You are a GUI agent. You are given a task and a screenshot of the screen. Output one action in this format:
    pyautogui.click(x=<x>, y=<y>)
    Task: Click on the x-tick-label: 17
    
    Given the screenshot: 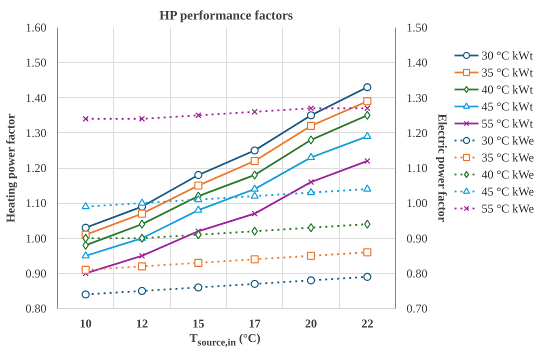 What is the action you would take?
    pyautogui.click(x=254, y=323)
    